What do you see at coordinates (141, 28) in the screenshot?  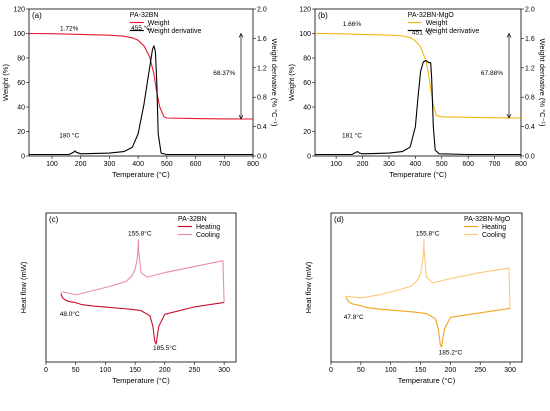 I see `annotation-label: 455 °C` at bounding box center [141, 28].